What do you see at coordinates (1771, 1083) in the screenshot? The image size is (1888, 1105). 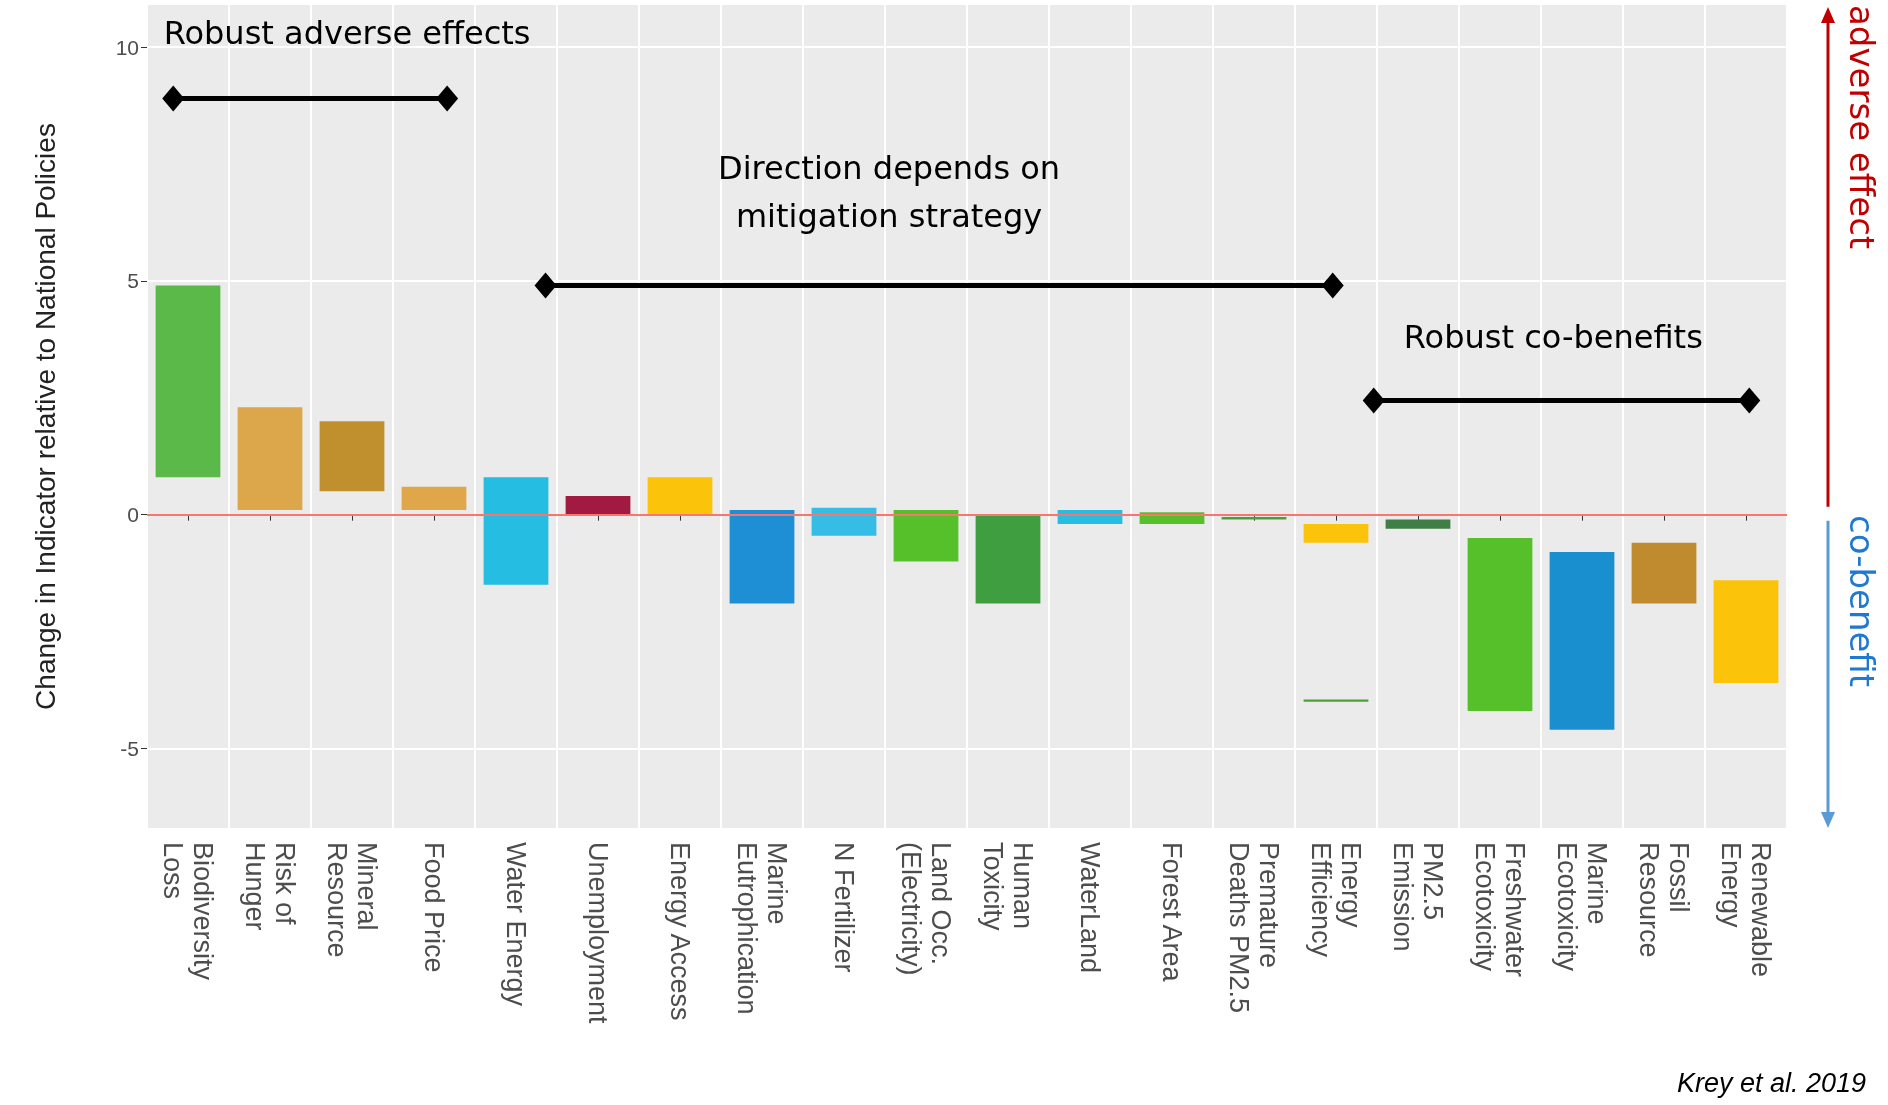 I see `text: Krey et al. 2019` at bounding box center [1771, 1083].